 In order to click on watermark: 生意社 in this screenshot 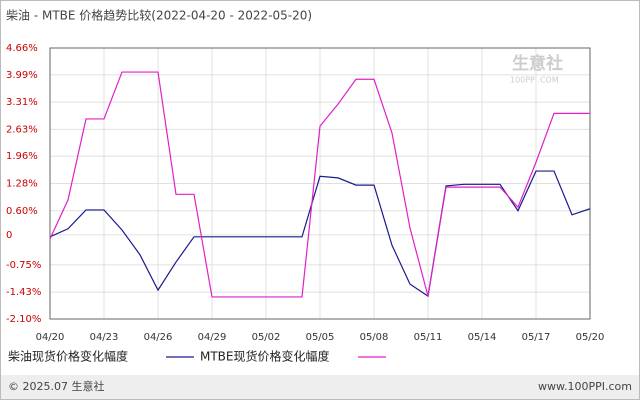, I will do `click(537, 63)`.